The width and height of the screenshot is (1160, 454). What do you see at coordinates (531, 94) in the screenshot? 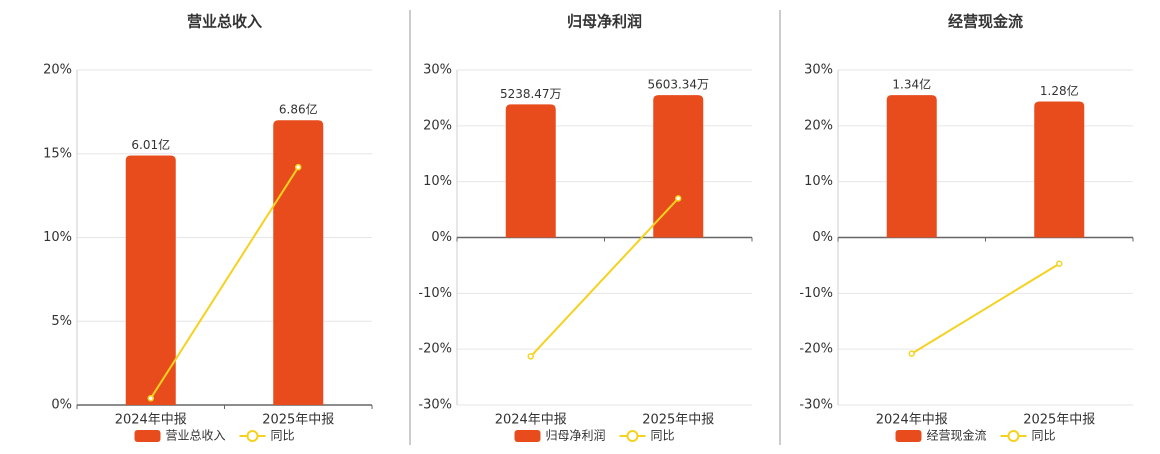
I see `data-label: 5238.47万` at bounding box center [531, 94].